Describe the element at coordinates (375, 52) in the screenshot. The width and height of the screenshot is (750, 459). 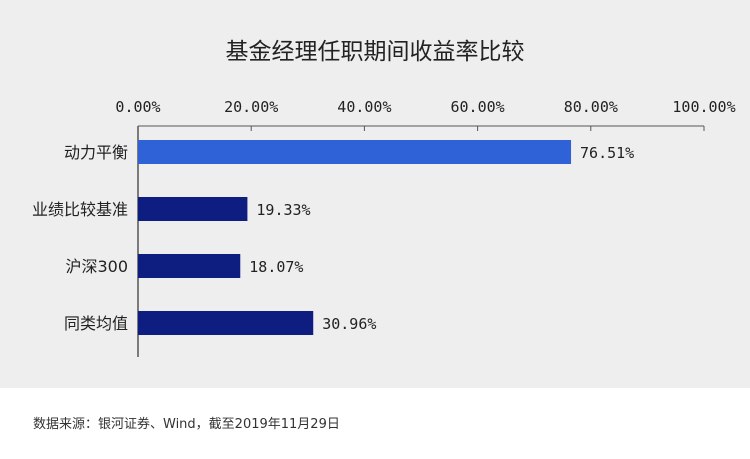
I see `chart-title: 基金经理任职期间收益率比较` at that location.